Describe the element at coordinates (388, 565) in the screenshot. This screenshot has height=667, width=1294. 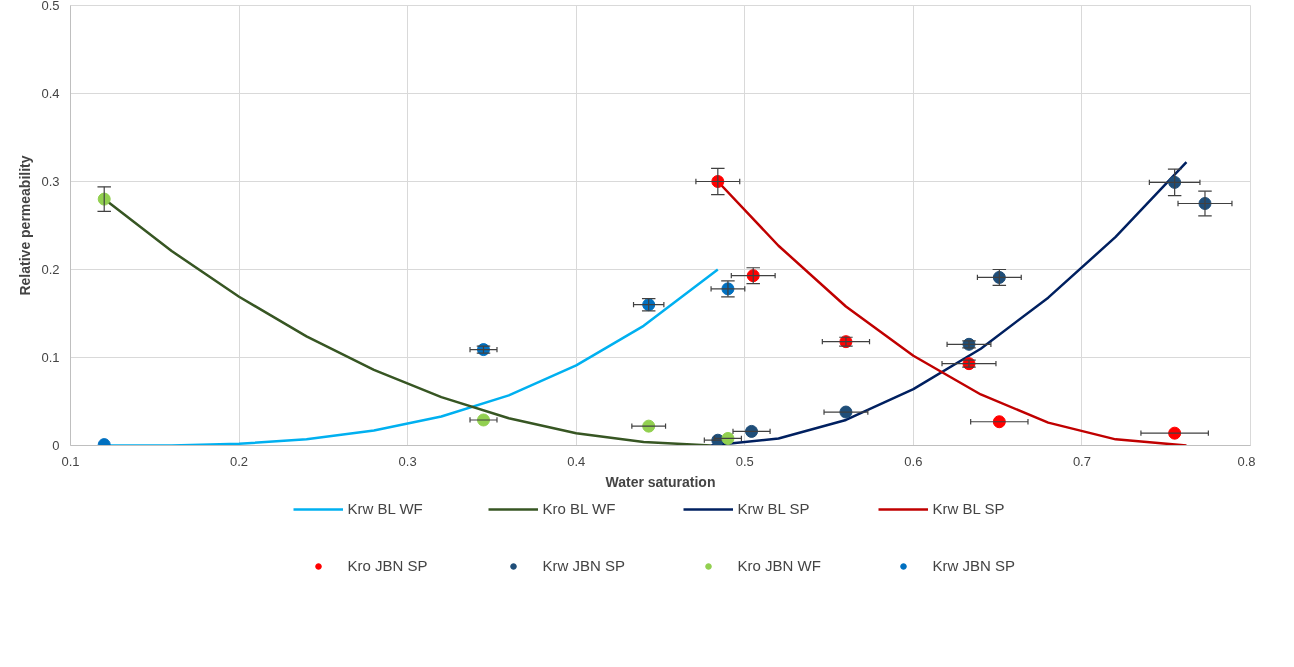
I see `legend-label: Kro JBN SP` at that location.